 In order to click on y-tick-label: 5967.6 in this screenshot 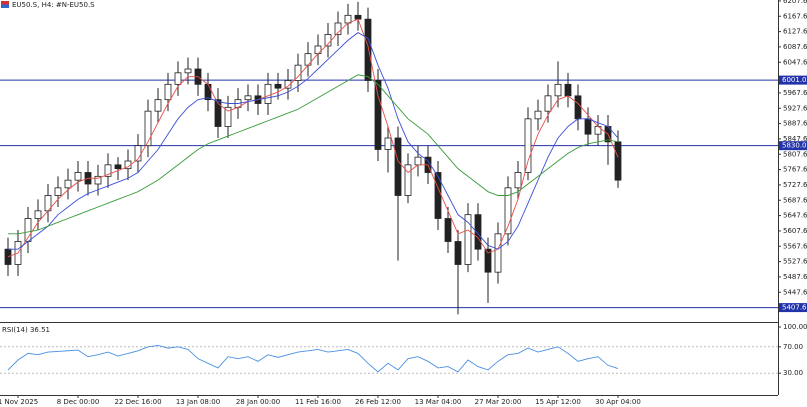, I will do `click(795, 93)`.